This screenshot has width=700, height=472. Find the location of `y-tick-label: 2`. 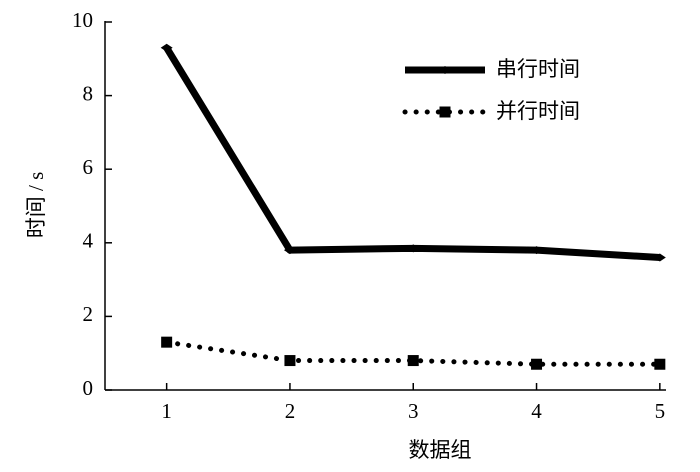

y-tick-label: 2 is located at coordinates (88, 314).